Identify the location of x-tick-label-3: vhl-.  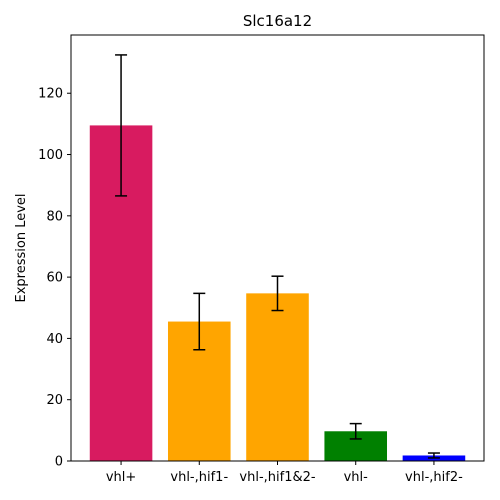
(356, 477).